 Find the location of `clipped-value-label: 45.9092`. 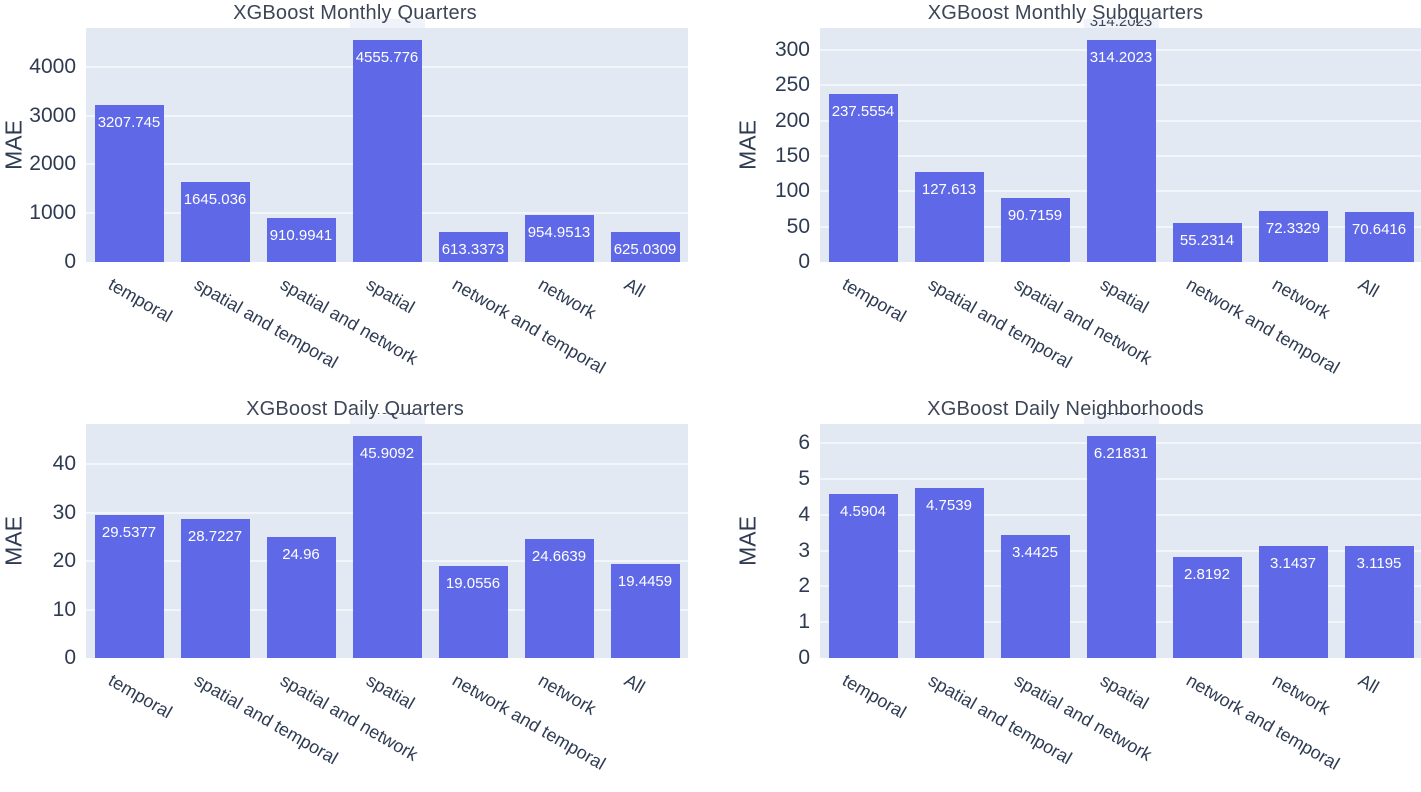

clipped-value-label: 45.9092 is located at coordinates (387, 415).